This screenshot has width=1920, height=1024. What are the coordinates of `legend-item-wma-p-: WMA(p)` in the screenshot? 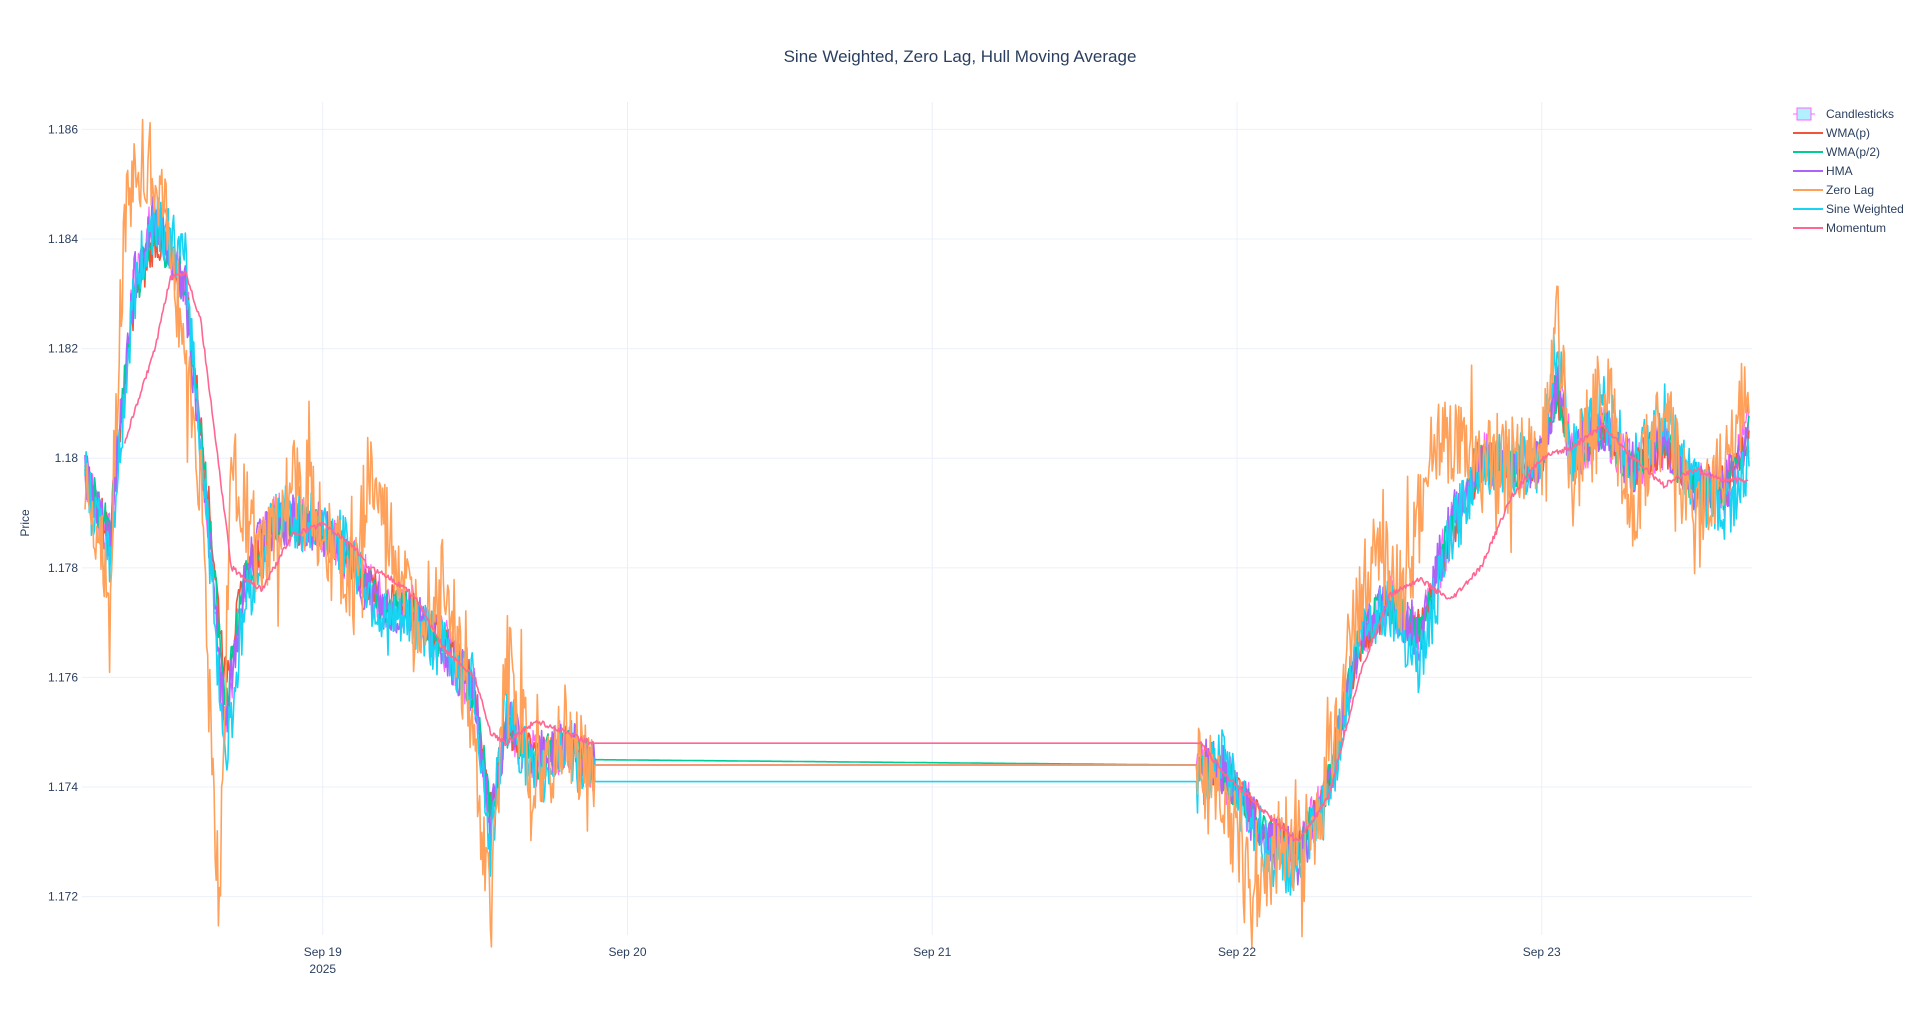 It's located at (1831, 133).